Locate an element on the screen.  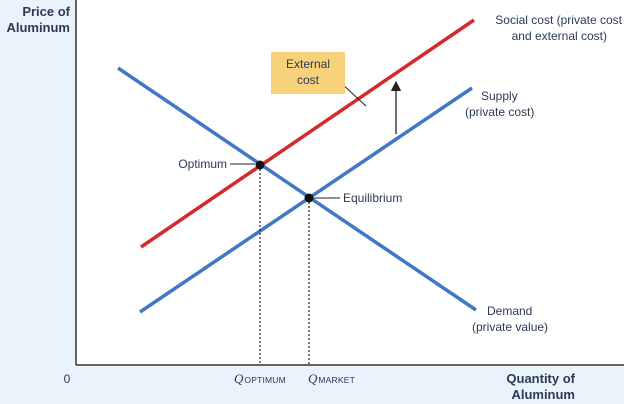
external-cost-box is located at coordinates (308, 73).